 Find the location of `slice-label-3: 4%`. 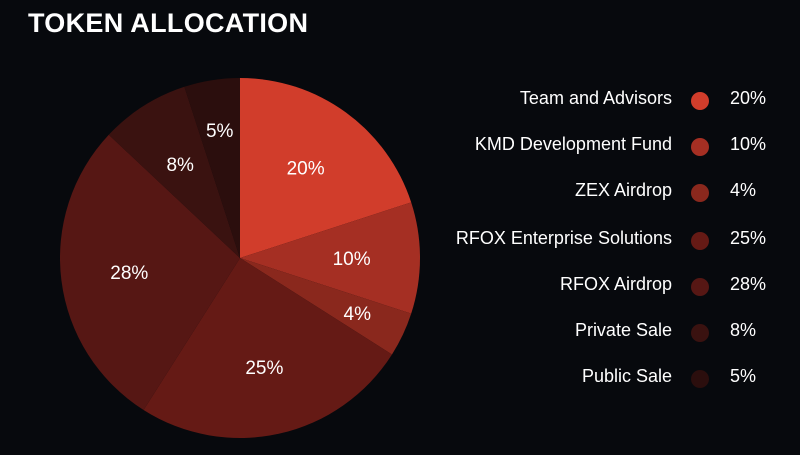

slice-label-3: 4% is located at coordinates (358, 314).